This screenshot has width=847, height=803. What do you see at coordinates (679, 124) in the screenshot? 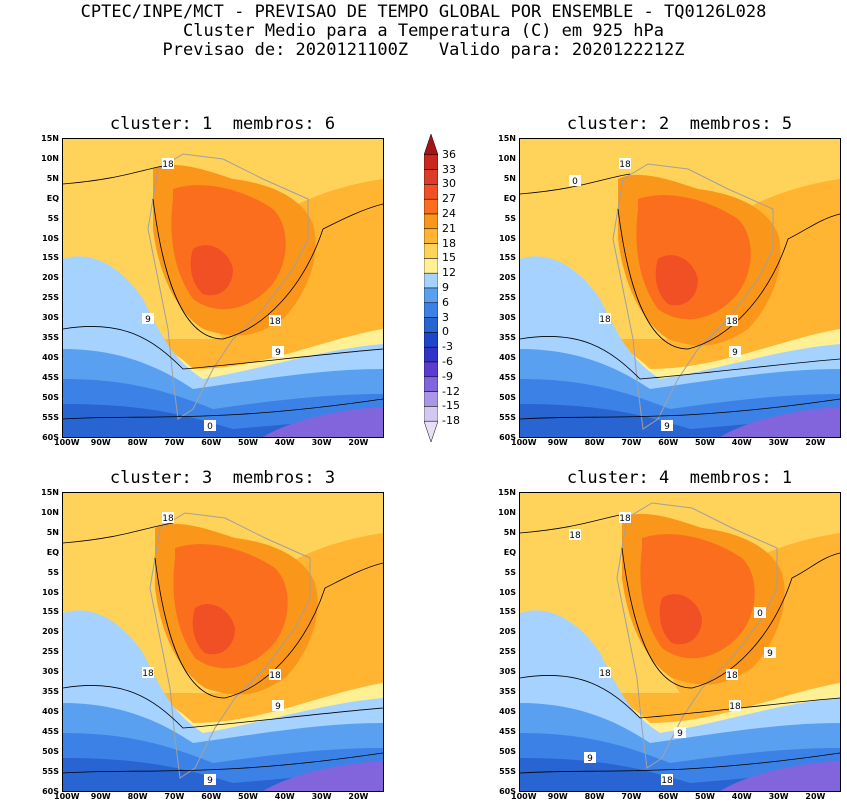
I see `panel-2-title: cluster: 2 membros: 5` at bounding box center [679, 124].